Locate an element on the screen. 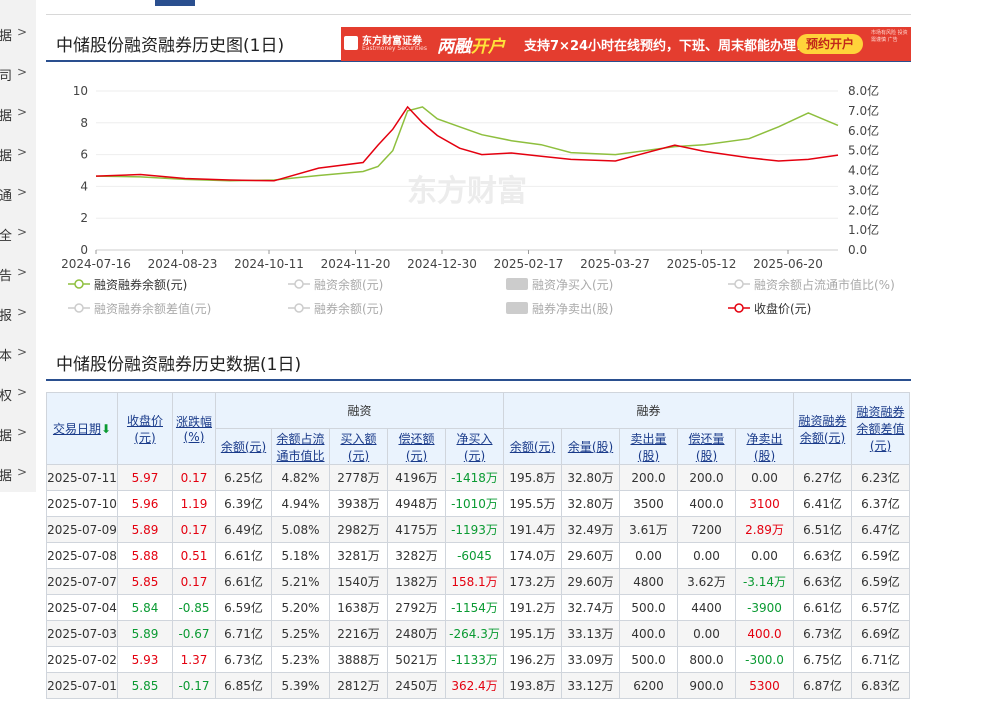  col-rq-volume: 余量(股) is located at coordinates (590, 446).